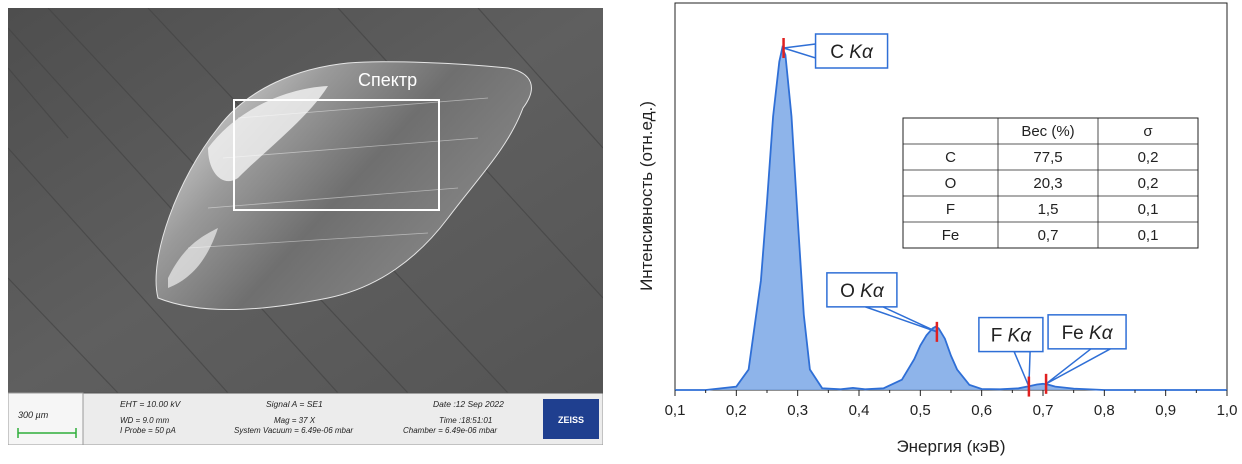  What do you see at coordinates (294, 404) in the screenshot?
I see `signal-text: Signal A = SE1` at bounding box center [294, 404].